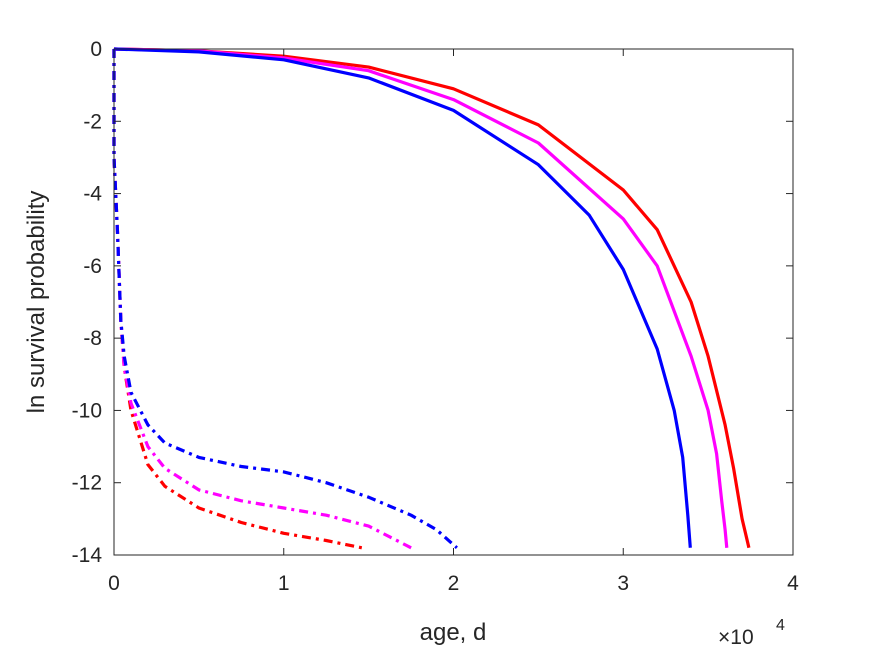 The image size is (875, 656). What do you see at coordinates (453, 632) in the screenshot?
I see `x-axis-label: age, d` at bounding box center [453, 632].